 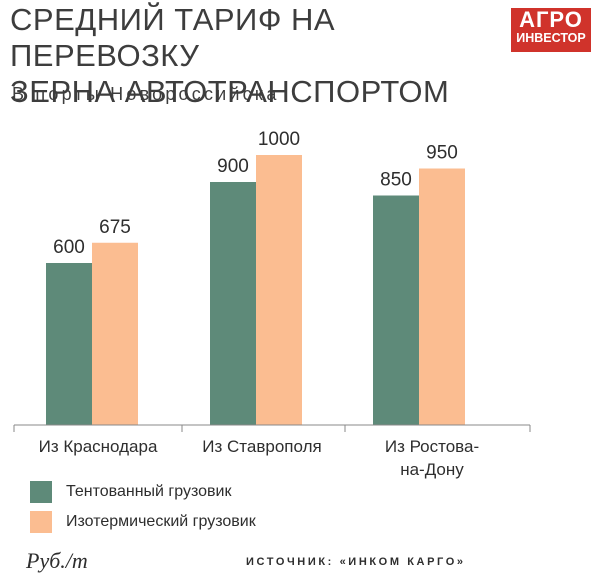 I want to click on legend-label-isothermal-truck: Изотермический грузовик, so click(x=161, y=521).